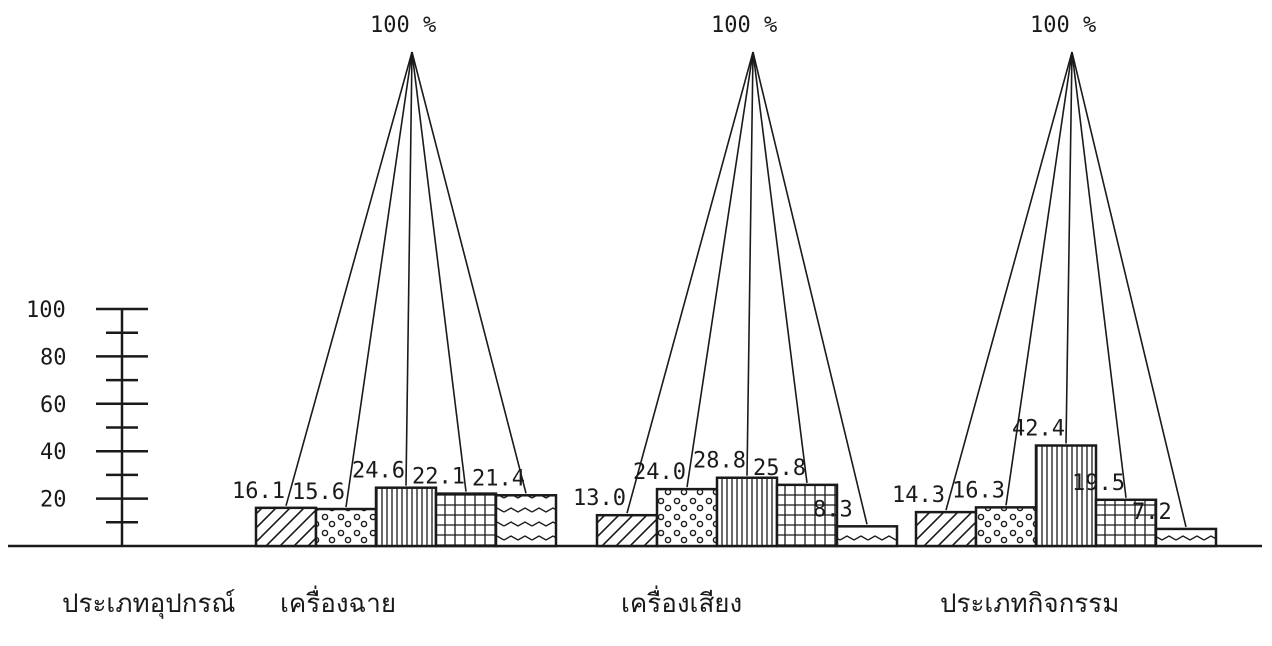 The image size is (1272, 646). What do you see at coordinates (978, 490) in the screenshot?
I see `value-label-2-1: 16.3` at bounding box center [978, 490].